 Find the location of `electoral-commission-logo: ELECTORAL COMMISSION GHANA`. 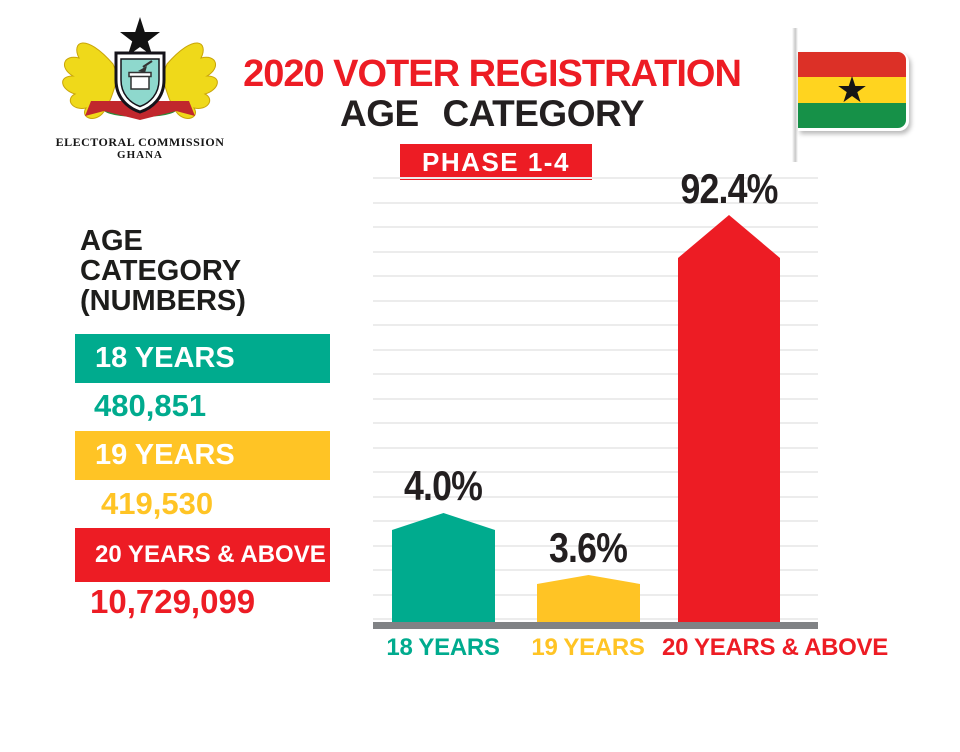

electoral-commission-logo: ELECTORAL COMMISSION GHANA is located at coordinates (140, 88).